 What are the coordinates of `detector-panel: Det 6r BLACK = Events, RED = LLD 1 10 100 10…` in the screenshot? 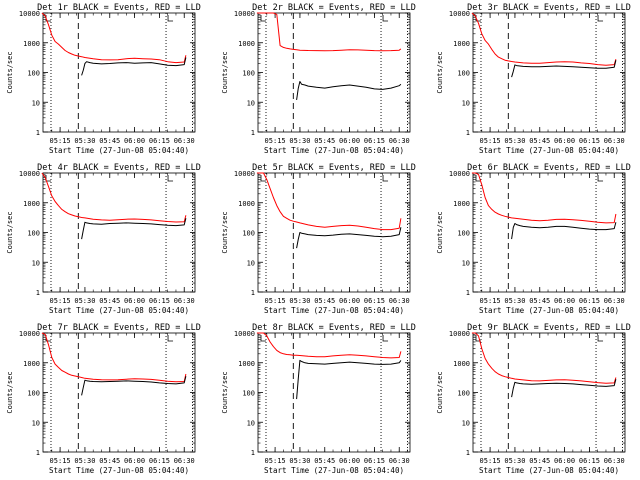 It's located at (533, 239).